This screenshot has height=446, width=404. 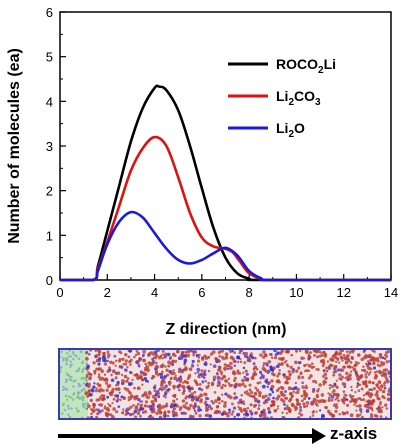 What do you see at coordinates (49, 101) in the screenshot?
I see `y-tick-label-4: 4` at bounding box center [49, 101].